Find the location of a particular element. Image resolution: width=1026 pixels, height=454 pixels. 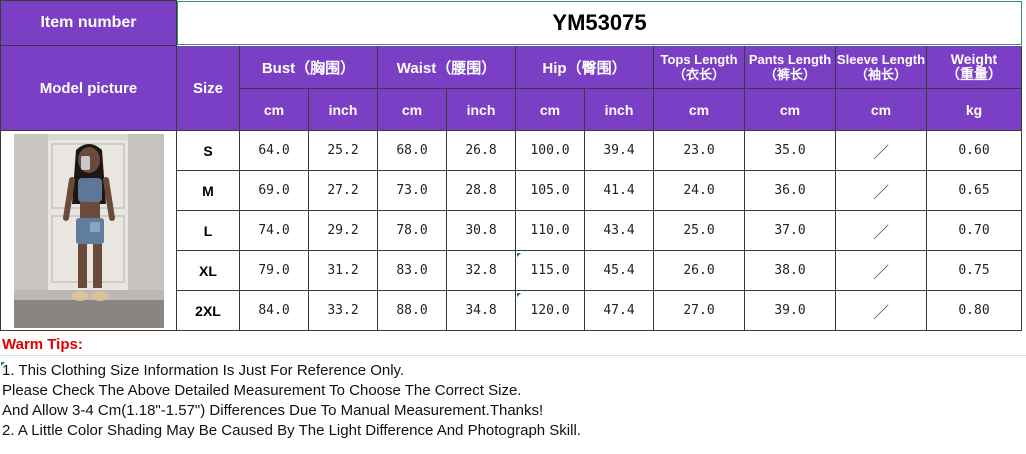

waist-inch-value: 28.8 is located at coordinates (481, 191).